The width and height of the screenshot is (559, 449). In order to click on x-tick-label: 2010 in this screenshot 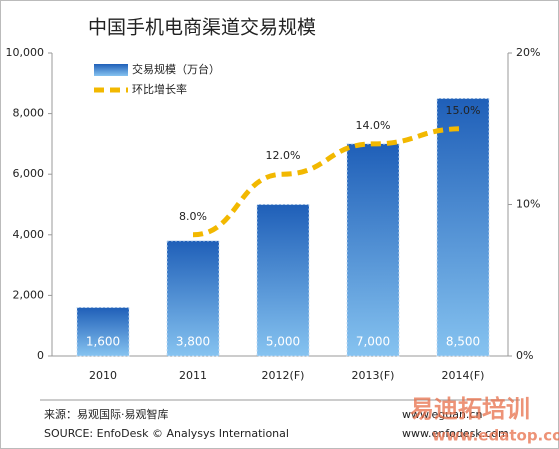, I will do `click(103, 375)`.